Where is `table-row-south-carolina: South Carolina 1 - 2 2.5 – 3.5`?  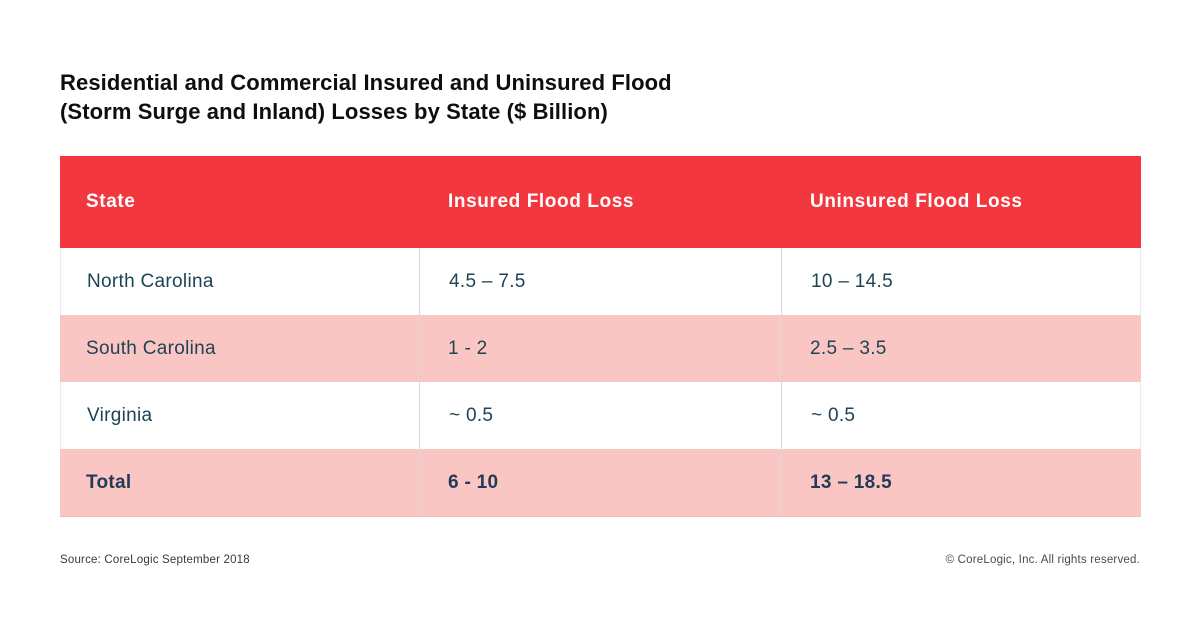
table-row-south-carolina: South Carolina 1 - 2 2.5 – 3.5 is located at coordinates (600, 348).